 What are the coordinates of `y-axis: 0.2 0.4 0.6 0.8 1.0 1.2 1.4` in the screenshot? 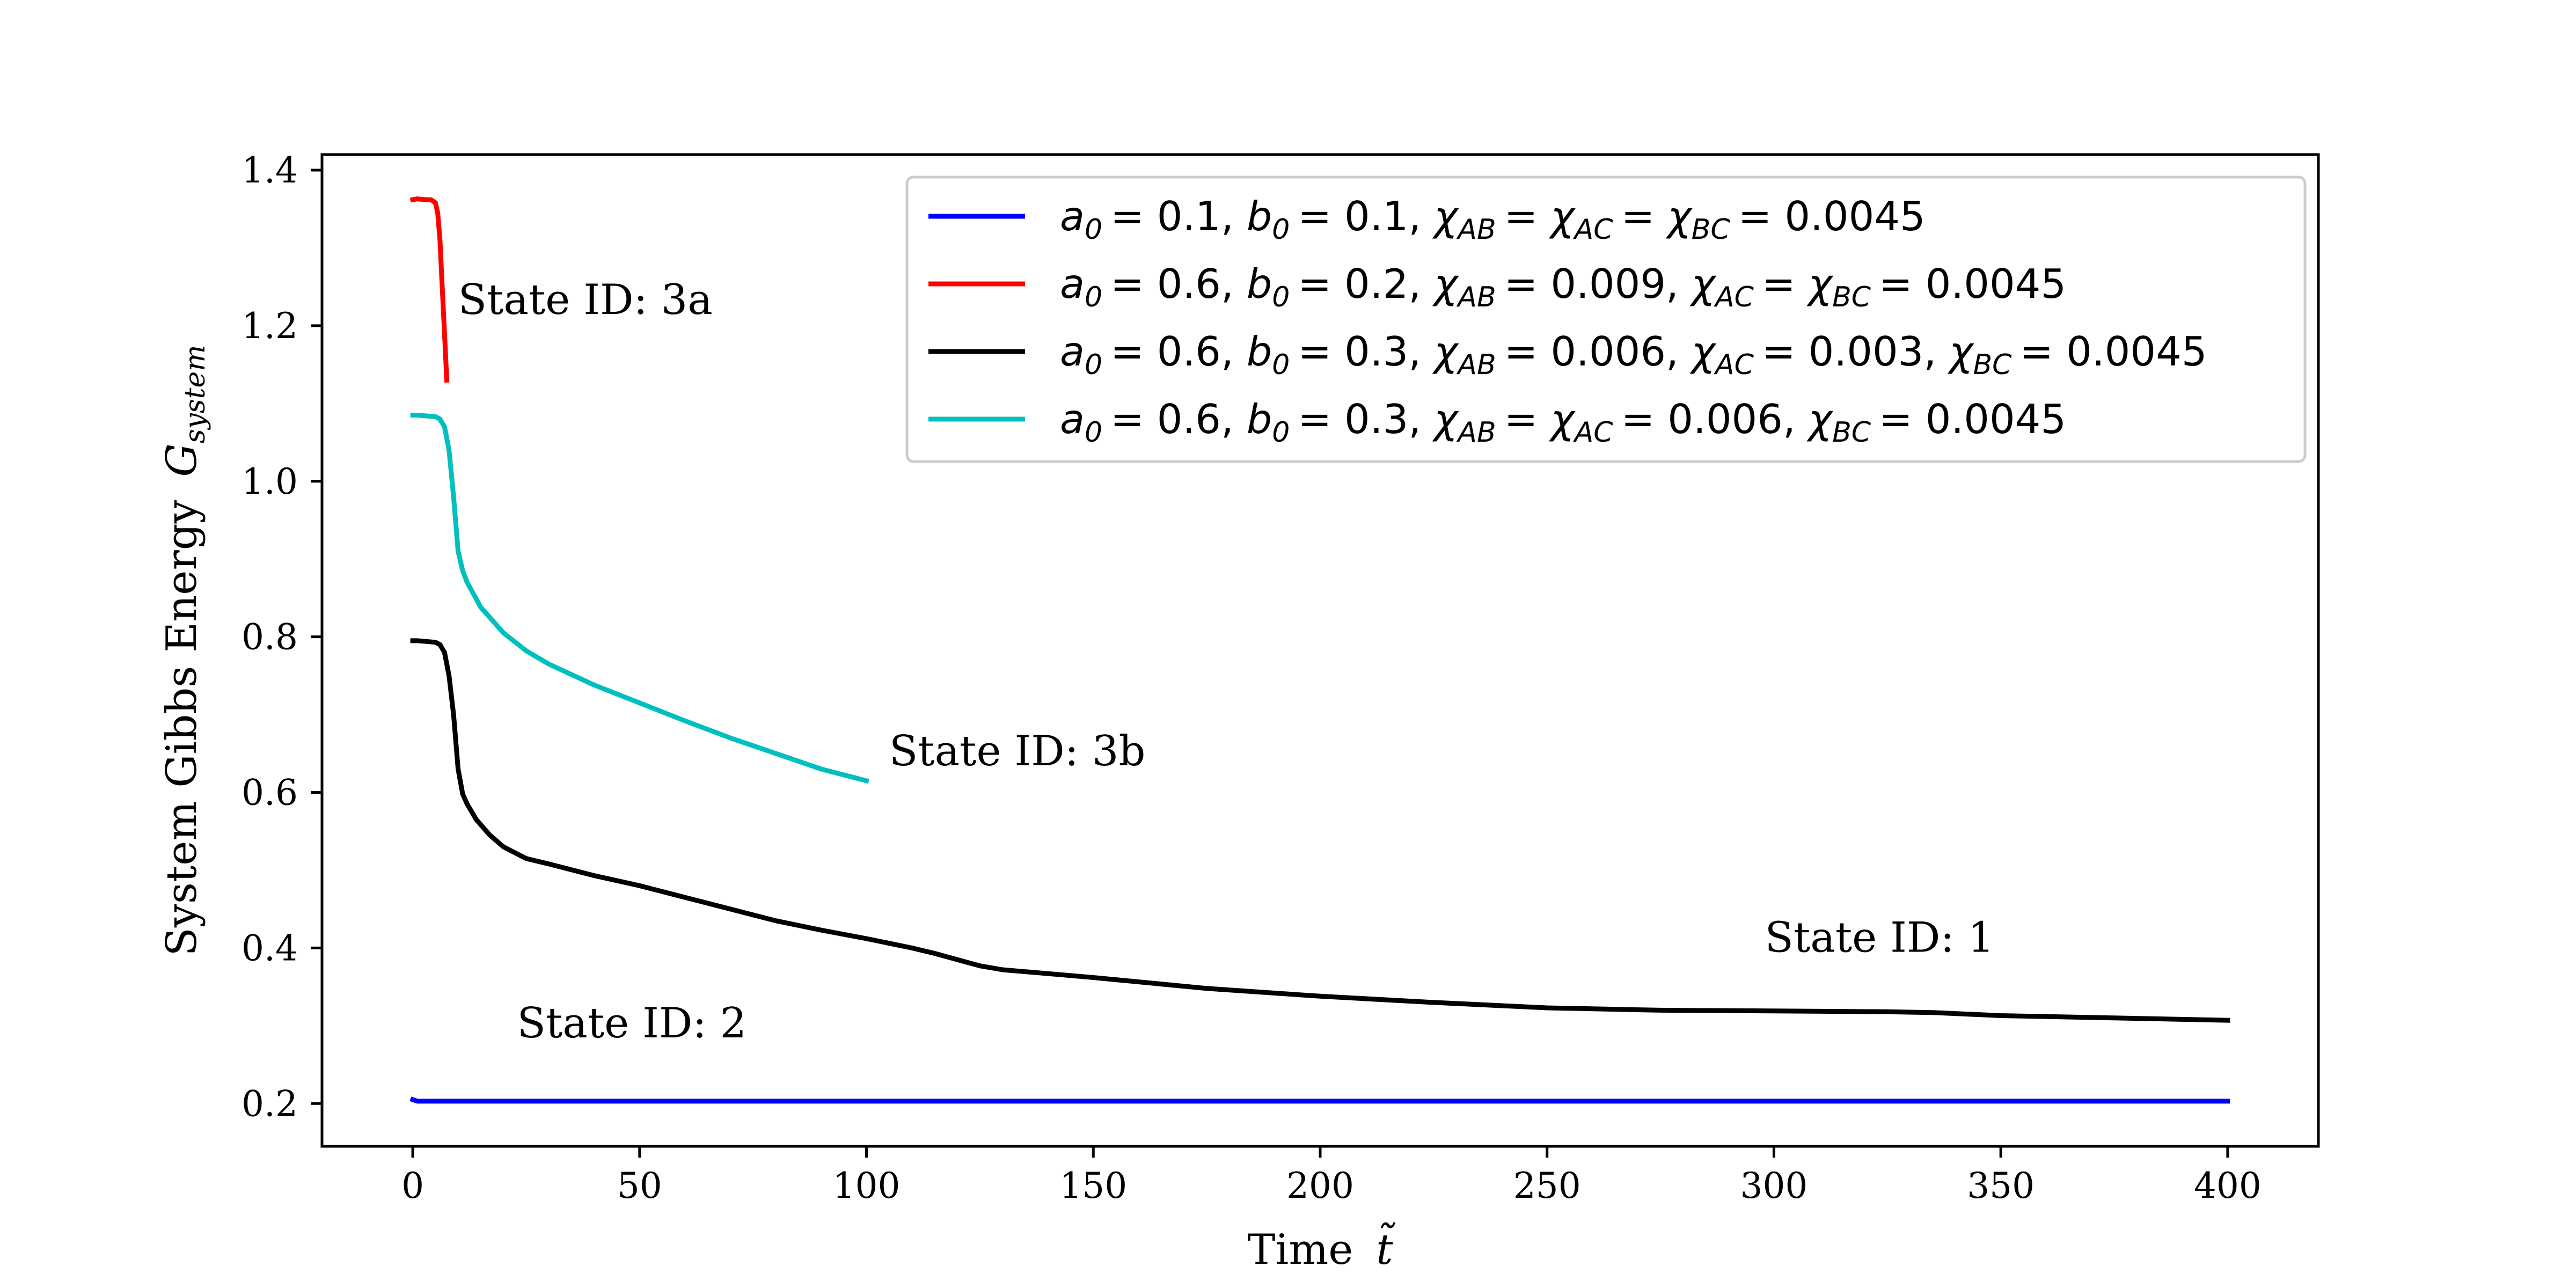 It's located at (281, 637).